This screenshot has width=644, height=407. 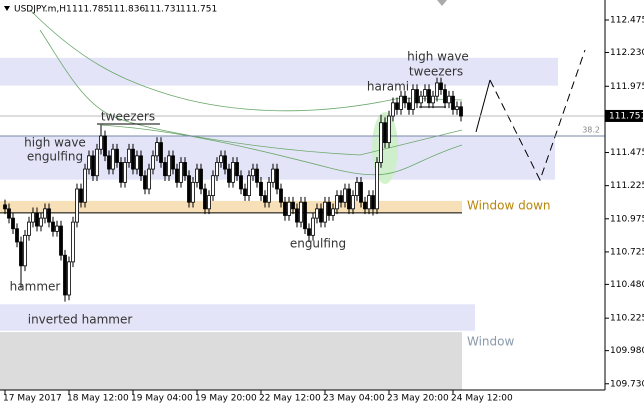 I want to click on x-tick-label: 19 May 20:00, so click(x=226, y=399).